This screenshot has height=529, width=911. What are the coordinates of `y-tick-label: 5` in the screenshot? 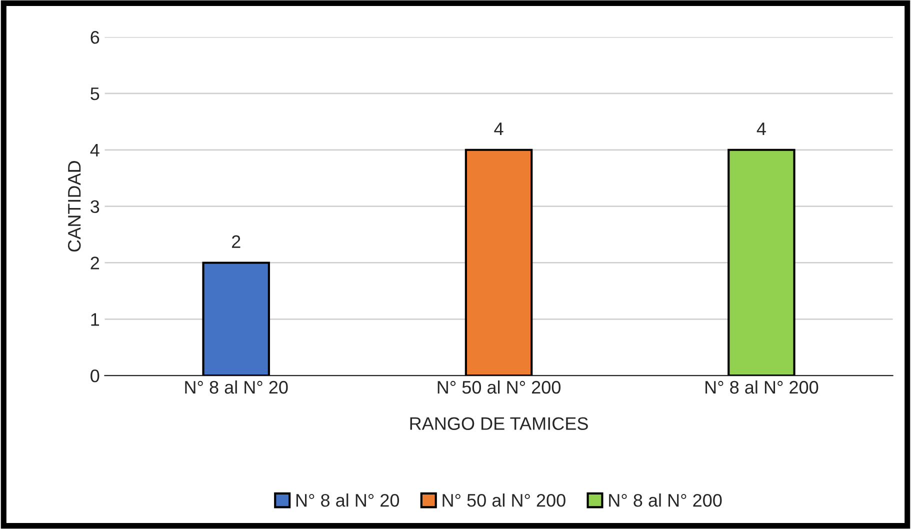 It's located at (95, 94).